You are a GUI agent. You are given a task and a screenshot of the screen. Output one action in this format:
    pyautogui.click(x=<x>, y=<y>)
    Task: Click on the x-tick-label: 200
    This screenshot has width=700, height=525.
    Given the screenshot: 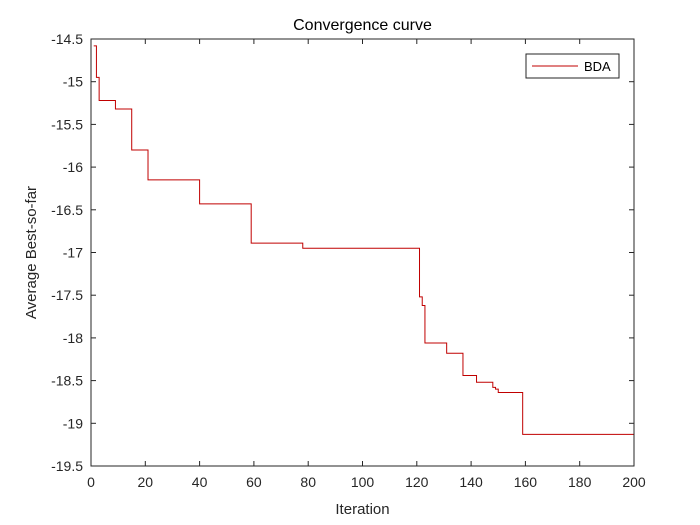 What is the action you would take?
    pyautogui.click(x=634, y=482)
    